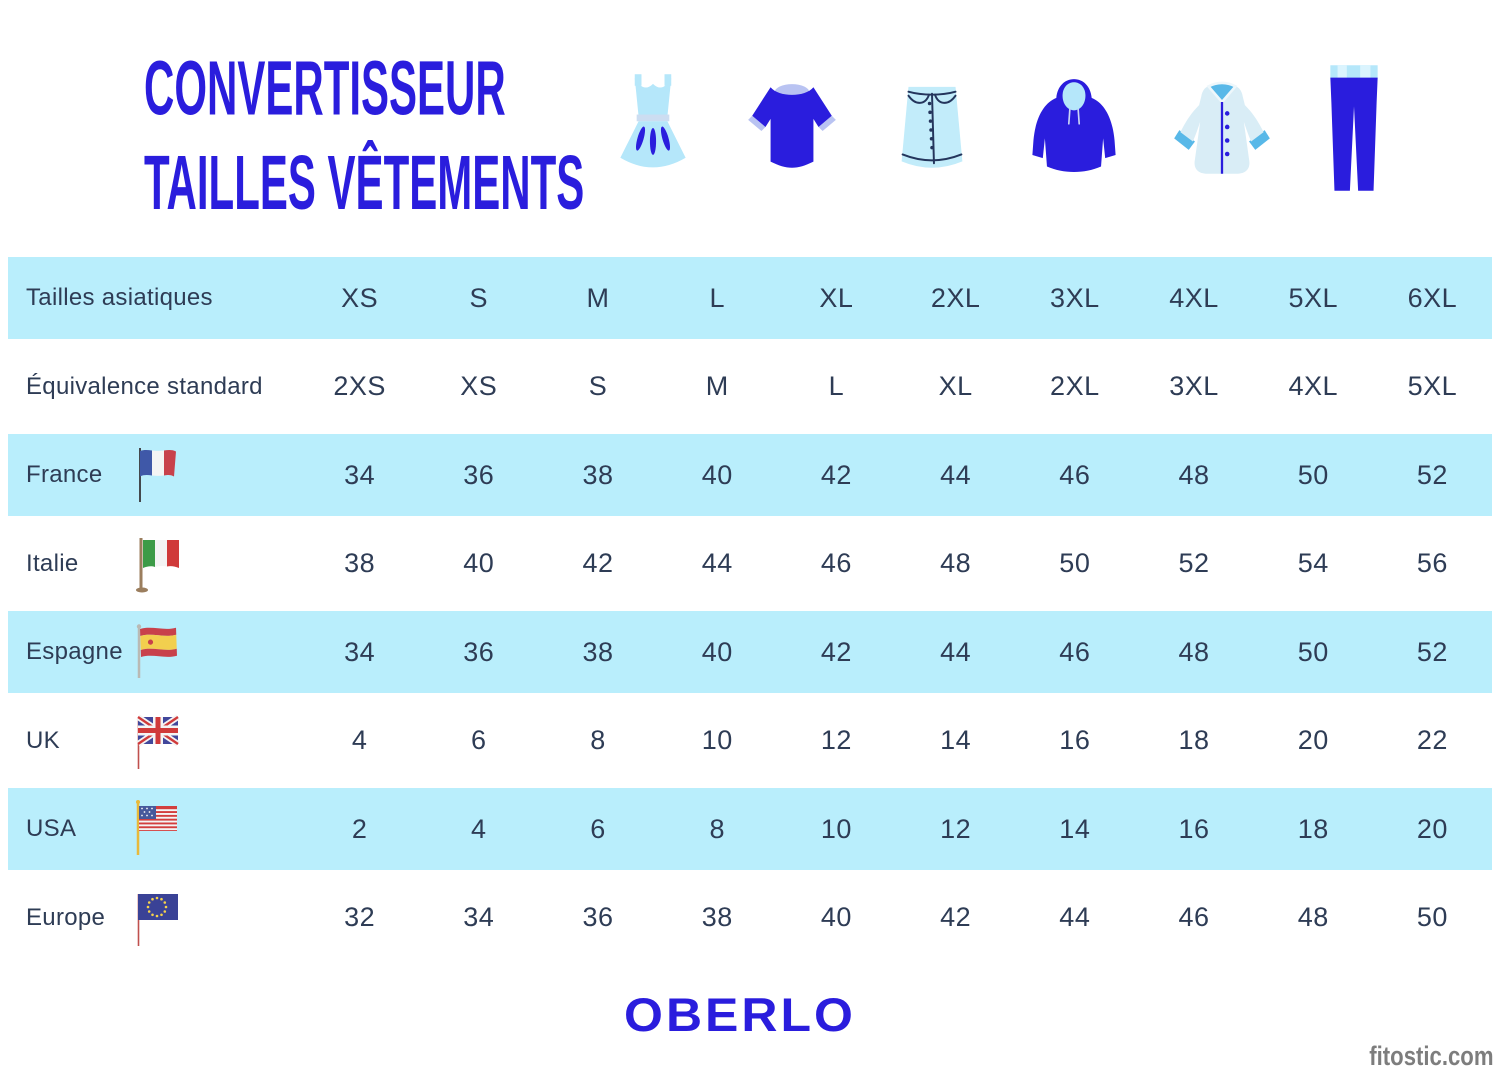 The image size is (1500, 1080). Describe the element at coordinates (157, 475) in the screenshot. I see `fr-flag-icon` at that location.